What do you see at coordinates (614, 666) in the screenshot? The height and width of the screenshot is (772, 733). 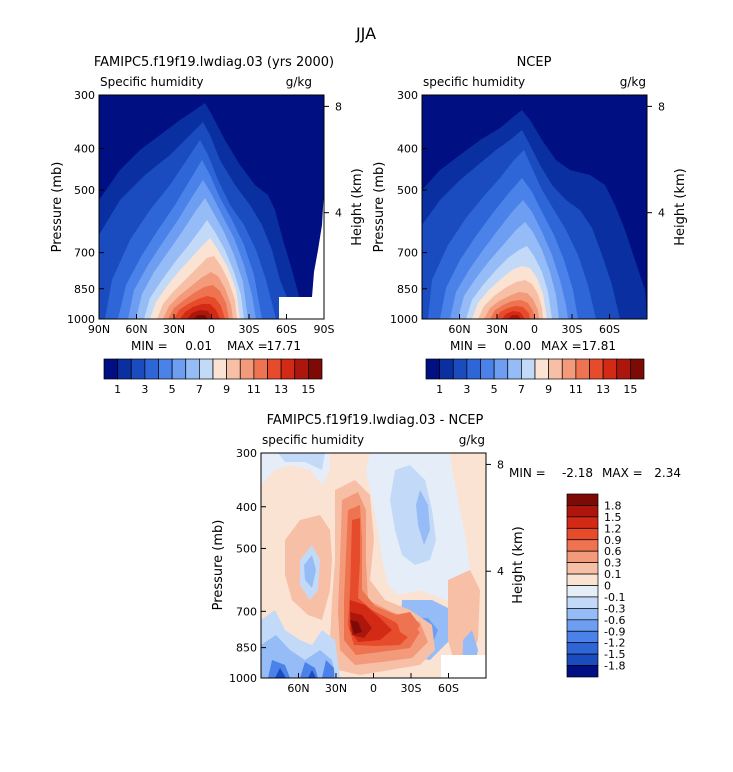 I see `colorbar-label: -1.8` at bounding box center [614, 666].